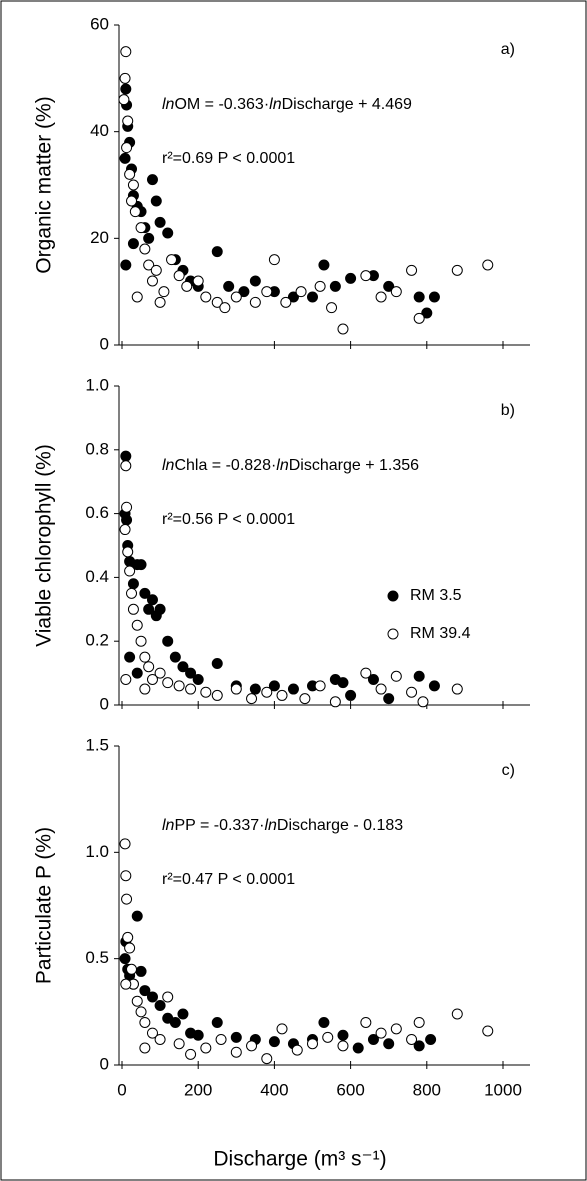  Describe the element at coordinates (508, 410) in the screenshot. I see `panel-label: b)` at that location.